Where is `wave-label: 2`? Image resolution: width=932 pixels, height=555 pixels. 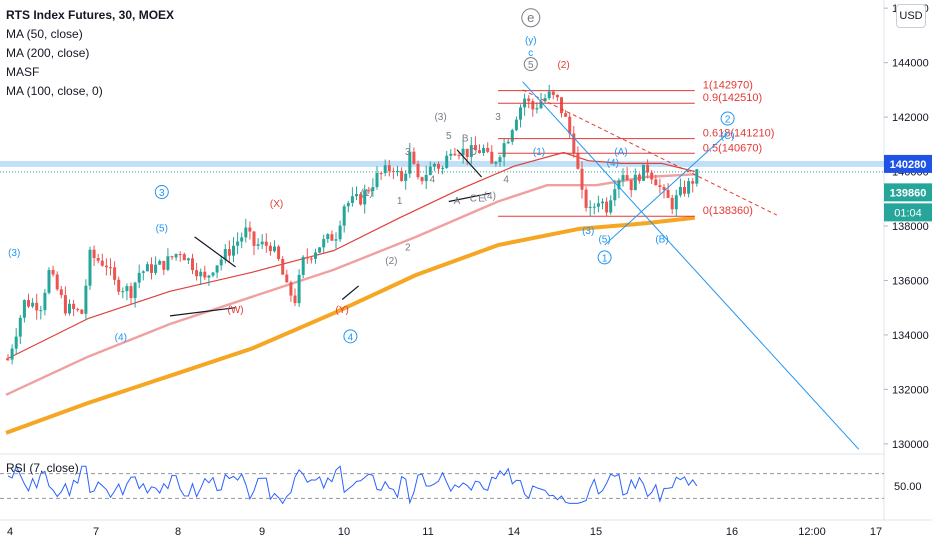
wave-label: 2 is located at coordinates (728, 120).